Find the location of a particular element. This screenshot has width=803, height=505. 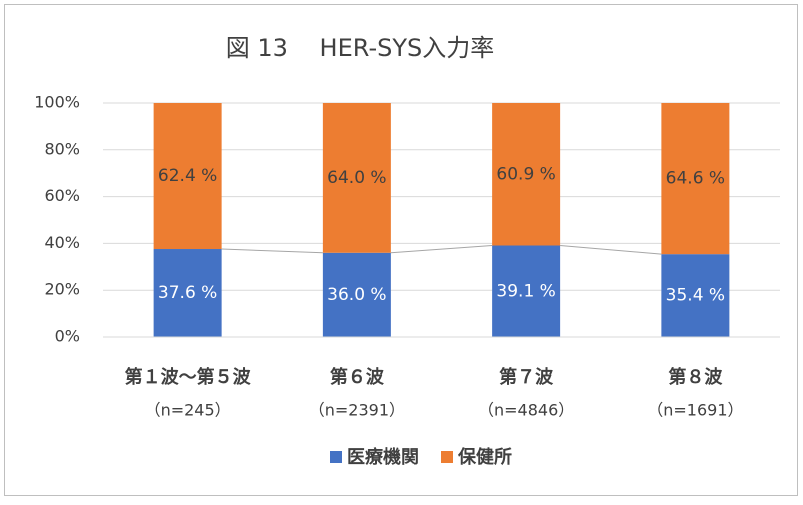

x-tick-label: 第７波 is located at coordinates (526, 377).